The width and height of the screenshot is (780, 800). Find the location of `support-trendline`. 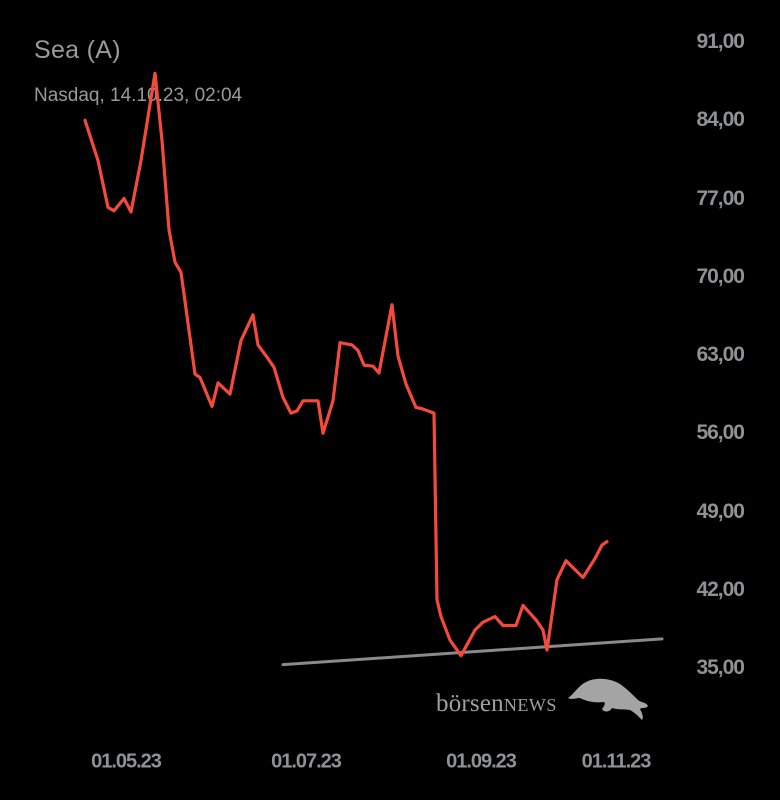

support-trendline is located at coordinates (472, 652).